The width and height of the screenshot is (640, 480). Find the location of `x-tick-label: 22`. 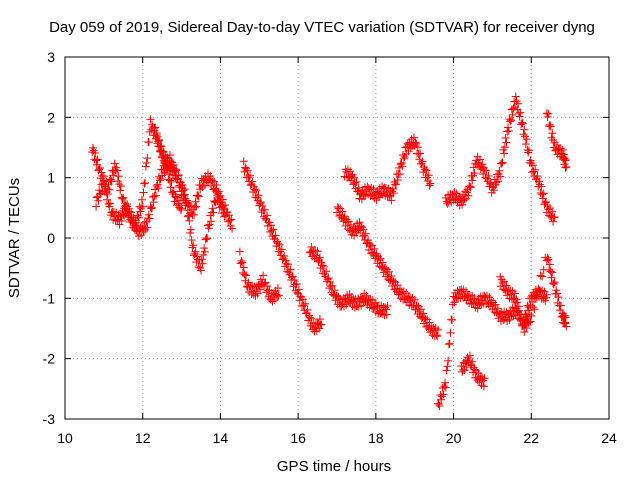

x-tick-label: 22 is located at coordinates (531, 438).